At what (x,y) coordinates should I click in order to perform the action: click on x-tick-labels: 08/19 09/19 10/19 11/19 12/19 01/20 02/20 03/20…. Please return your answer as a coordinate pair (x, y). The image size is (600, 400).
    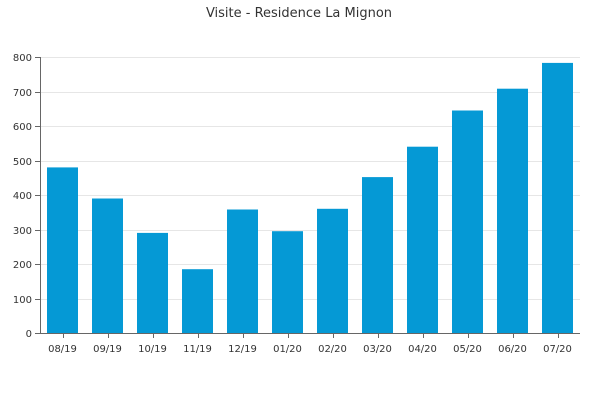
    Looking at the image, I should click on (310, 349).